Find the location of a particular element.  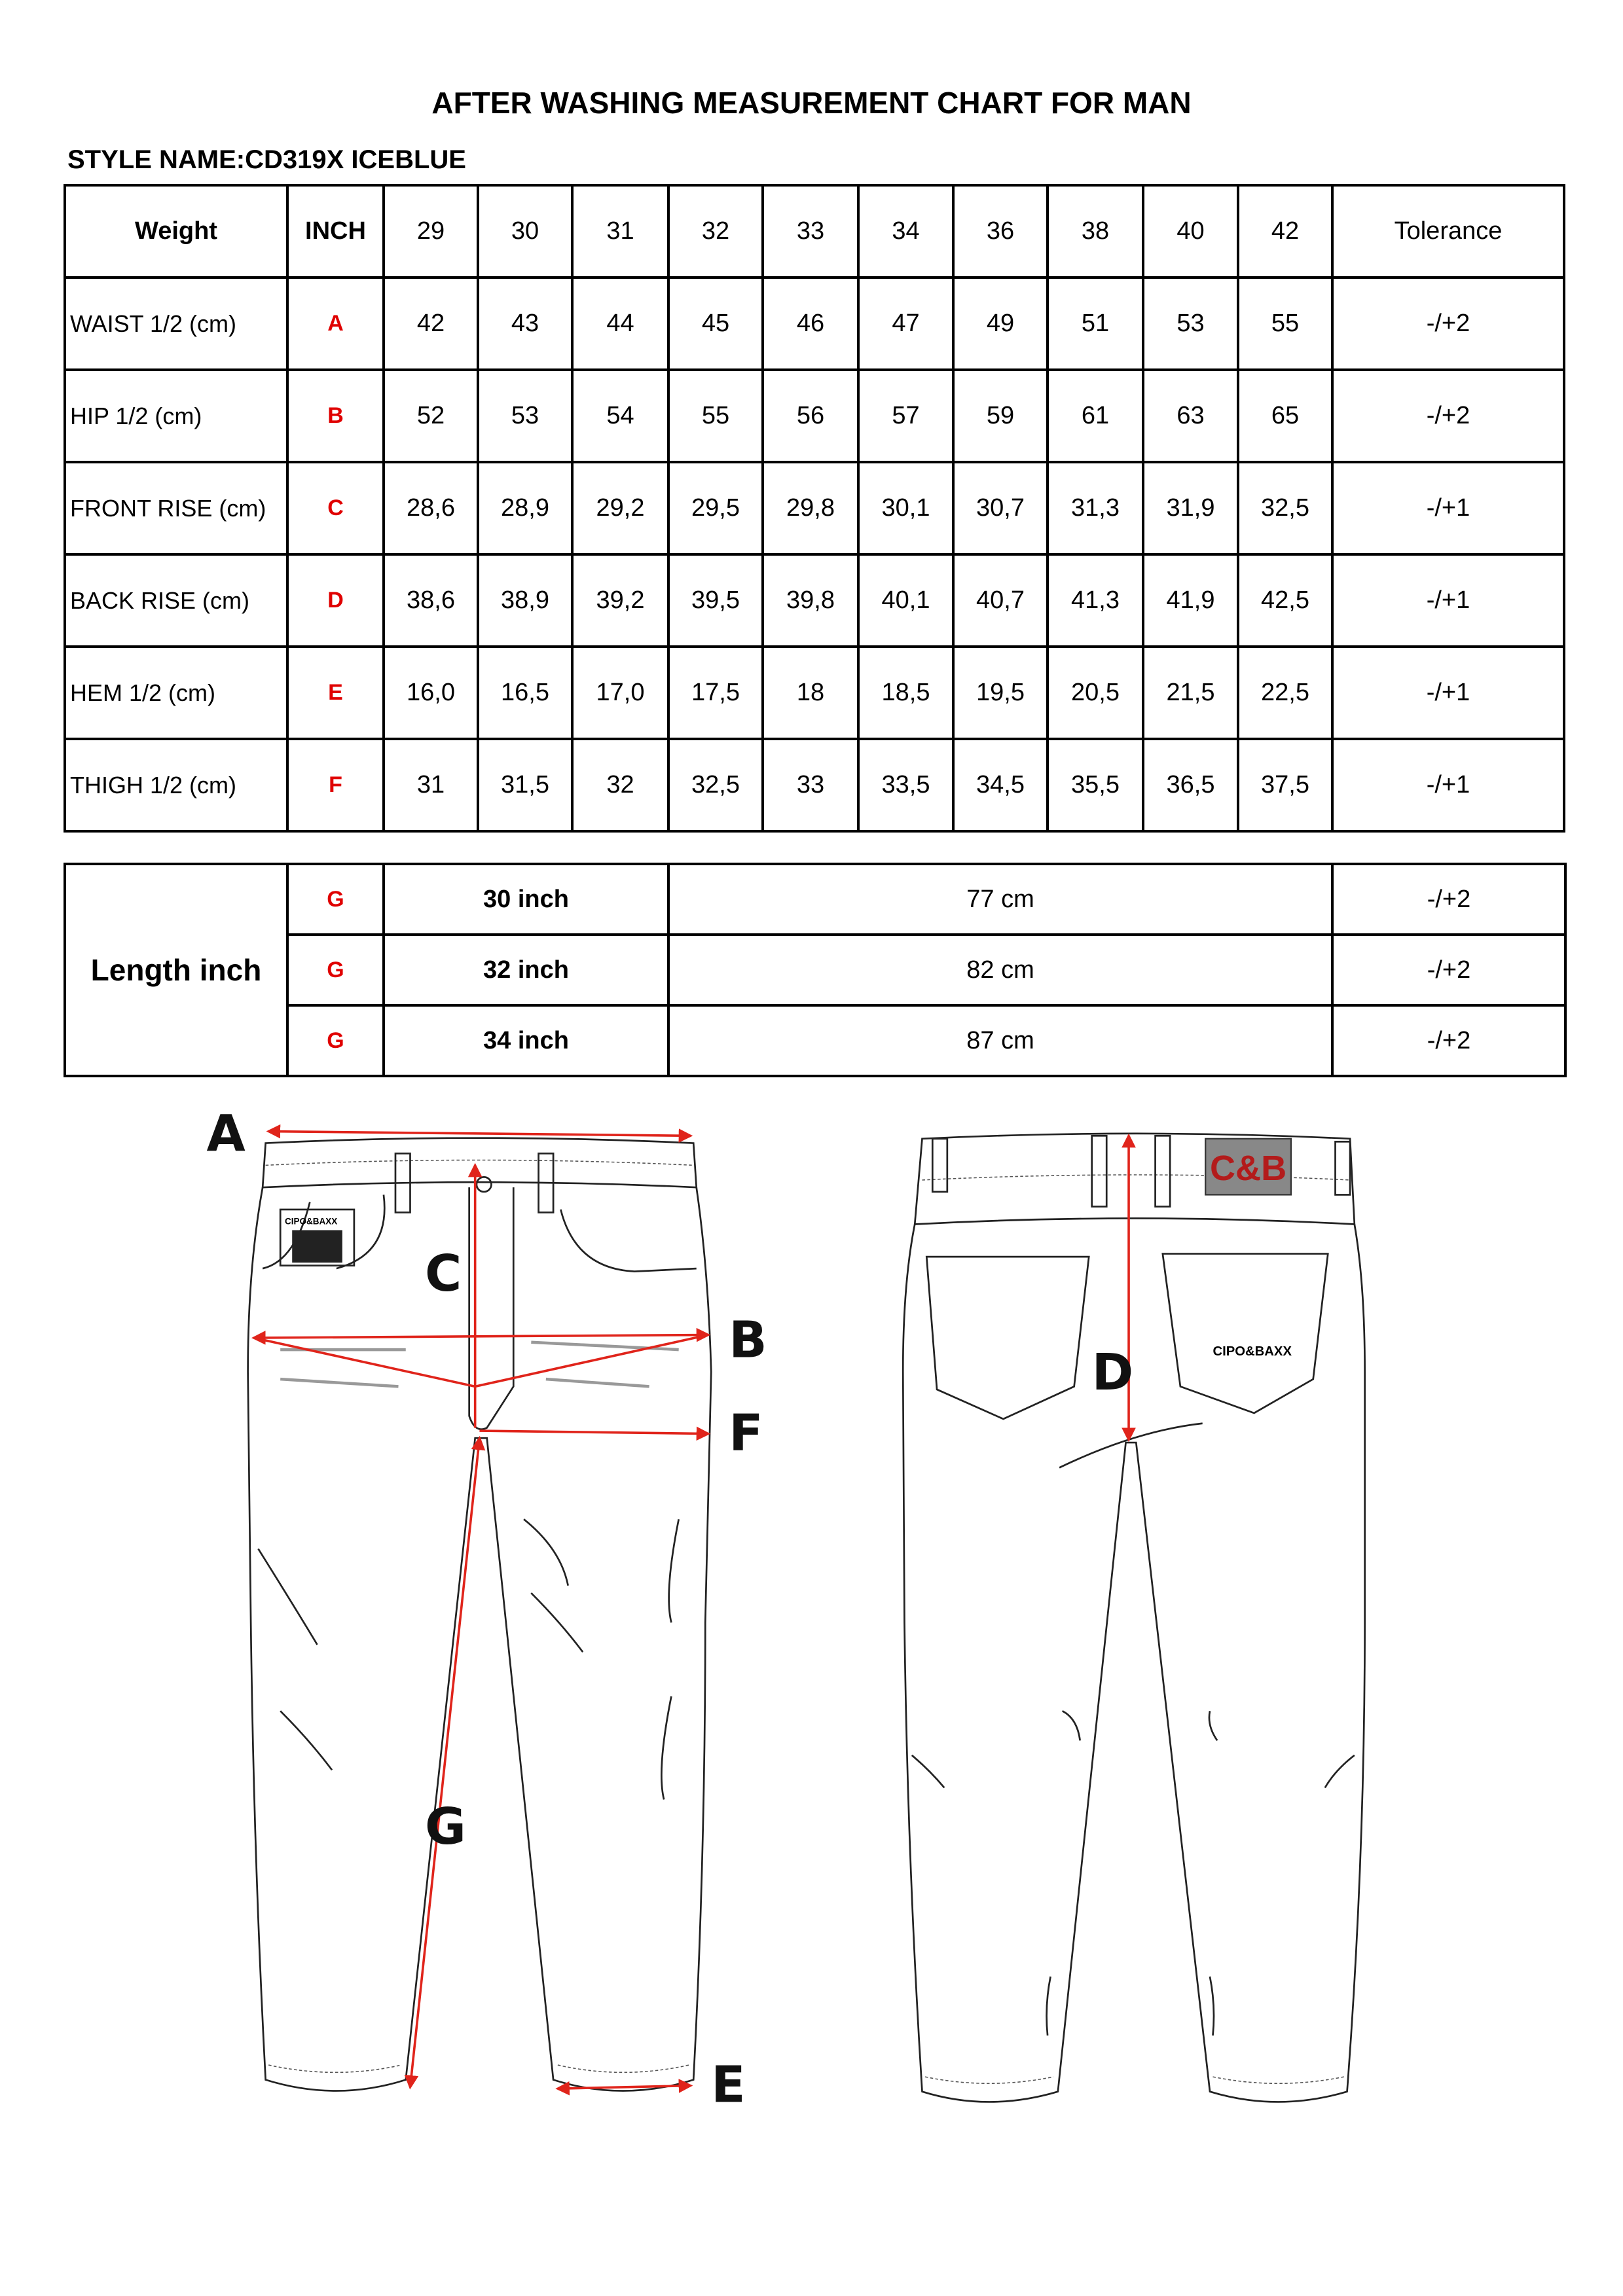

letter-c: C is located at coordinates (443, 1274).